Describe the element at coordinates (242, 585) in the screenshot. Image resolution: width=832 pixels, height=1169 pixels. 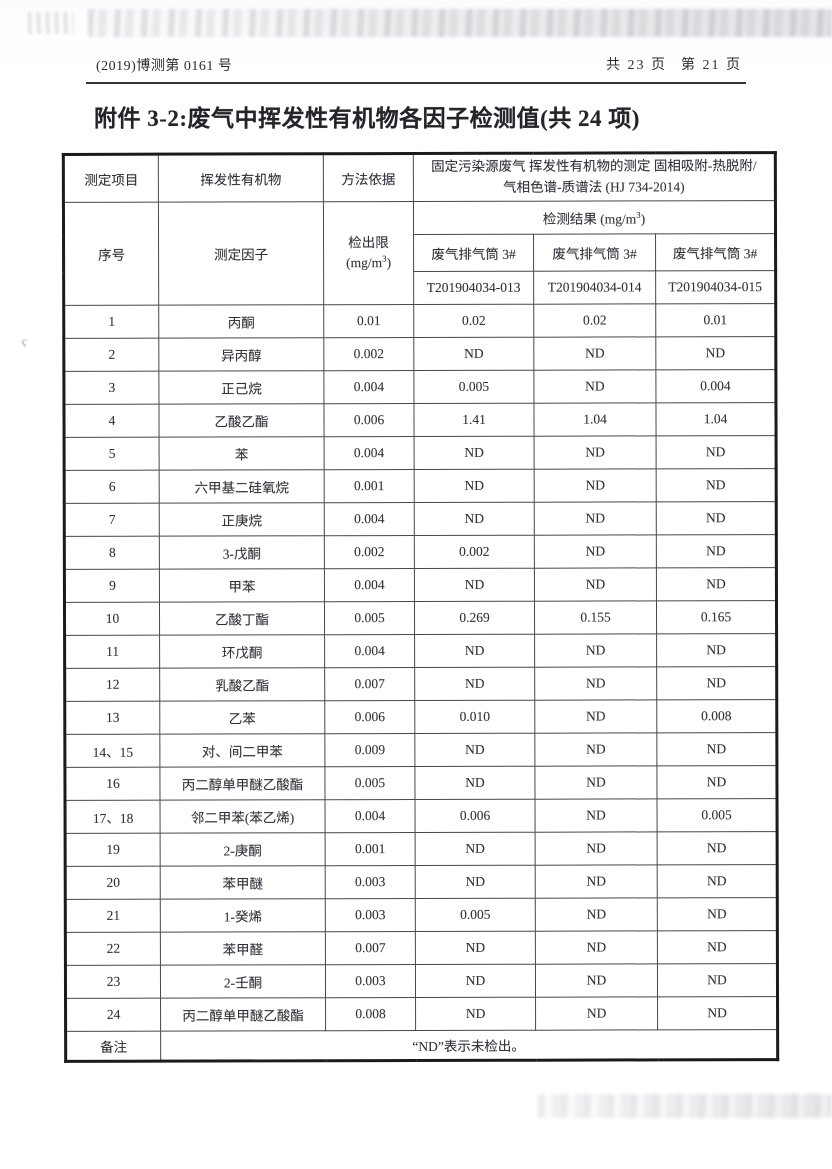
I see `row-factor: 甲苯` at that location.